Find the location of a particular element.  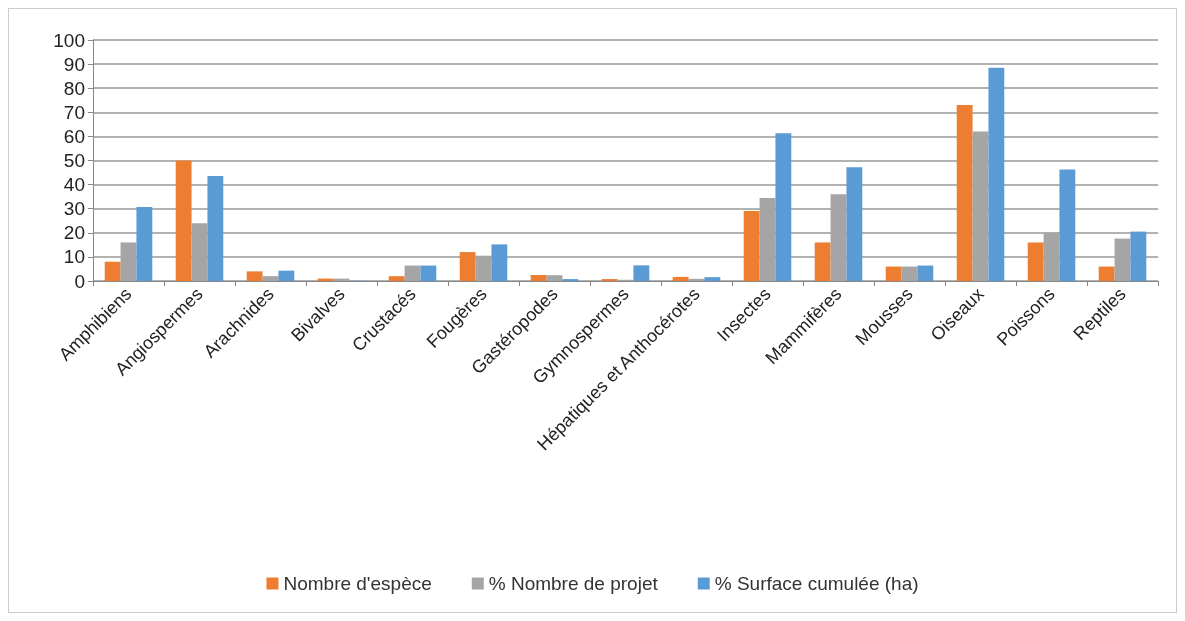

y-tick-label: 100 is located at coordinates (69, 40).